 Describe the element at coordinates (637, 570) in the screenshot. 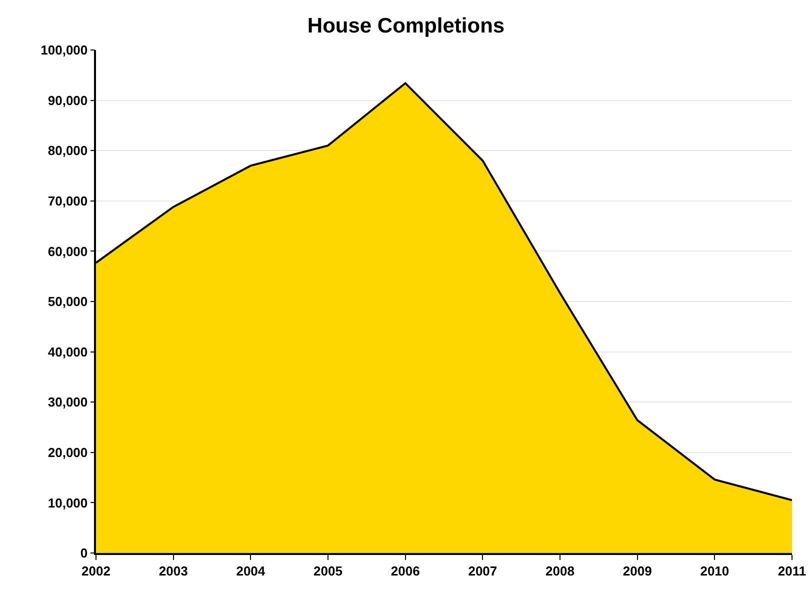

I see `x-tick-label: 2009` at that location.